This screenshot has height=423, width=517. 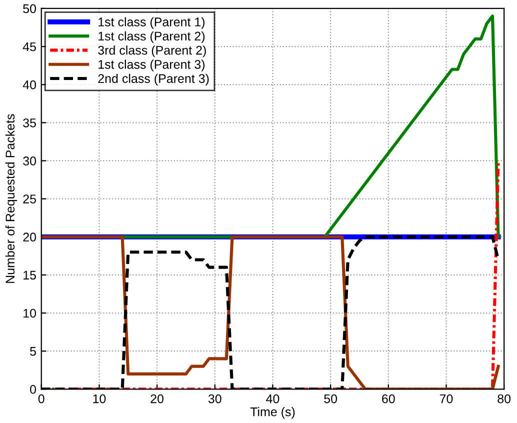 I want to click on y-tick-label: 15, so click(x=30, y=275).